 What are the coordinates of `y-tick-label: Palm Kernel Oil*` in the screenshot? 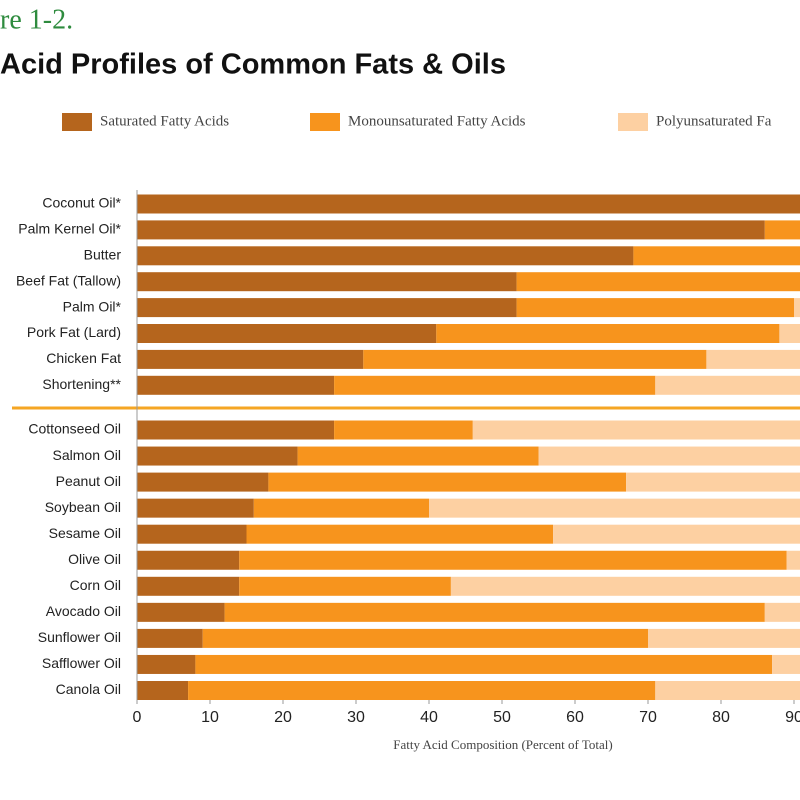 It's located at (69, 229).